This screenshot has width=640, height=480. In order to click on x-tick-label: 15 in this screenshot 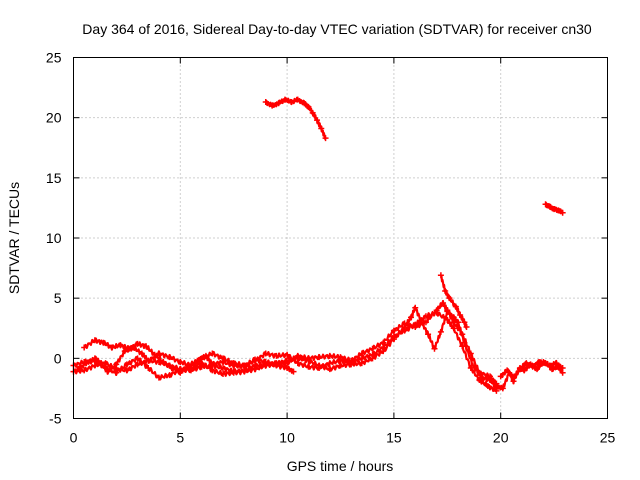, I will do `click(394, 438)`.